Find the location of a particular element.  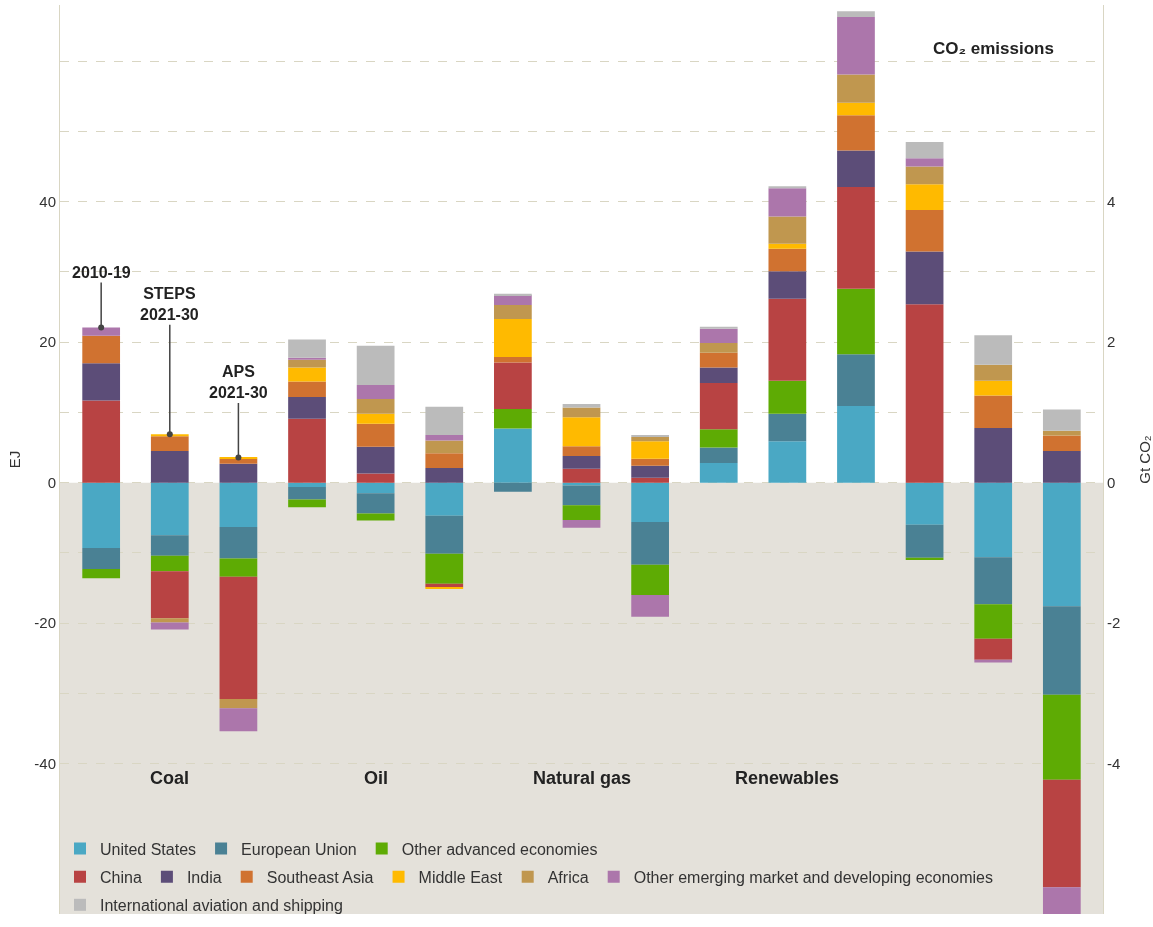

annotation: APS 2021-30 is located at coordinates (238, 382).